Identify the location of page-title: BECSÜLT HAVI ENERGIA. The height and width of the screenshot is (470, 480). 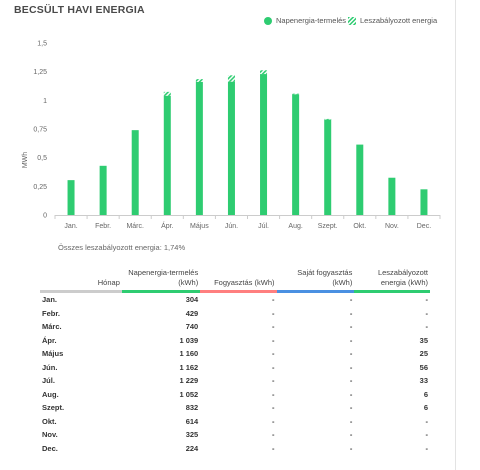
(79, 10).